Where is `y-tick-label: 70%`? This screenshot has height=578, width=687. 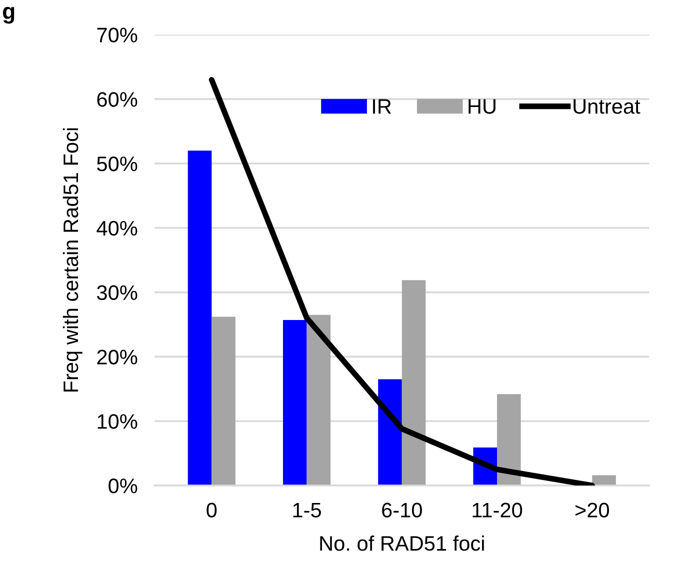
y-tick-label: 70% is located at coordinates (117, 35).